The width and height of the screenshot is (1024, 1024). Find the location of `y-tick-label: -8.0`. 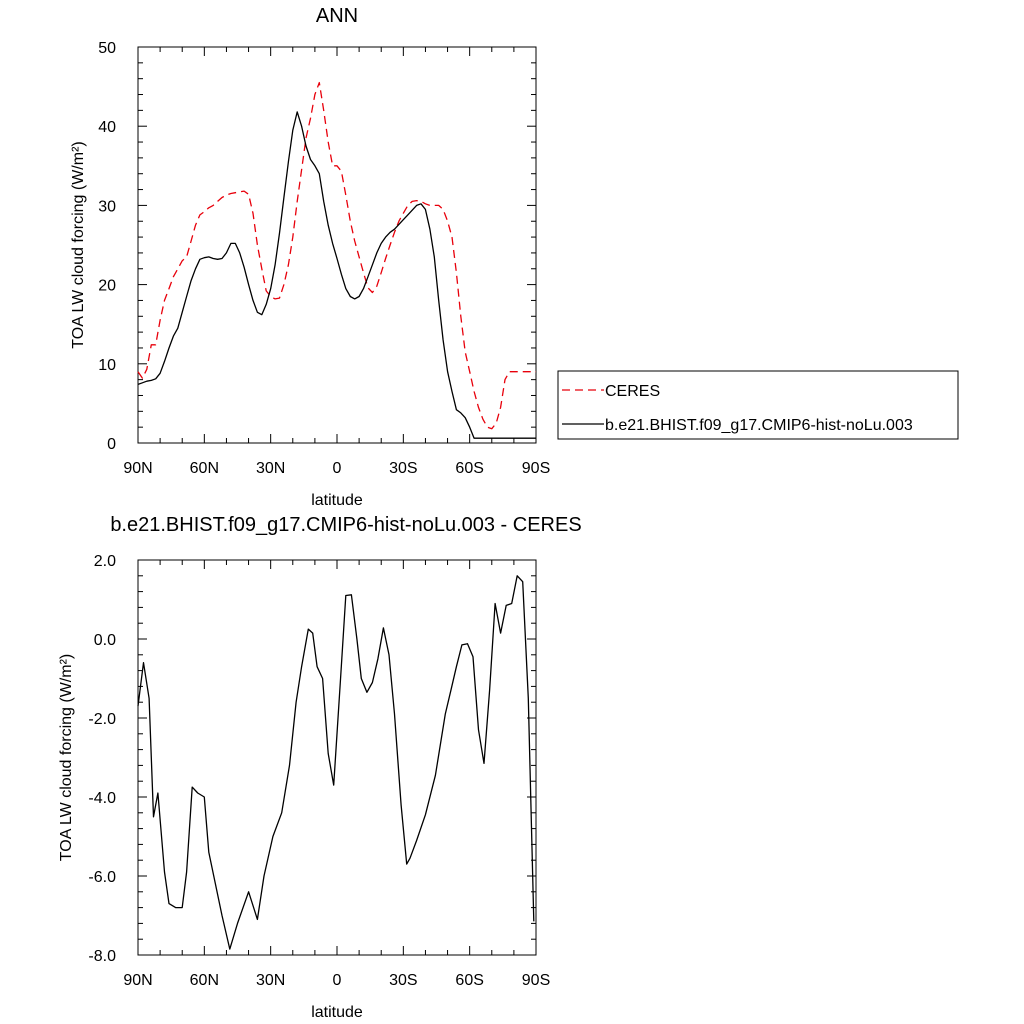

y-tick-label: -8.0 is located at coordinates (102, 956).